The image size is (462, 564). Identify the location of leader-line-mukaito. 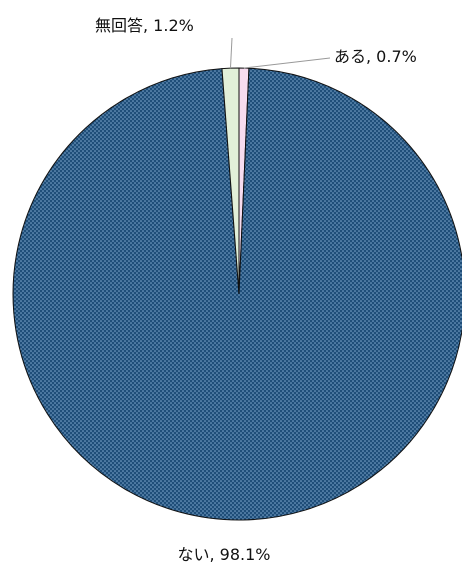
(231, 53).